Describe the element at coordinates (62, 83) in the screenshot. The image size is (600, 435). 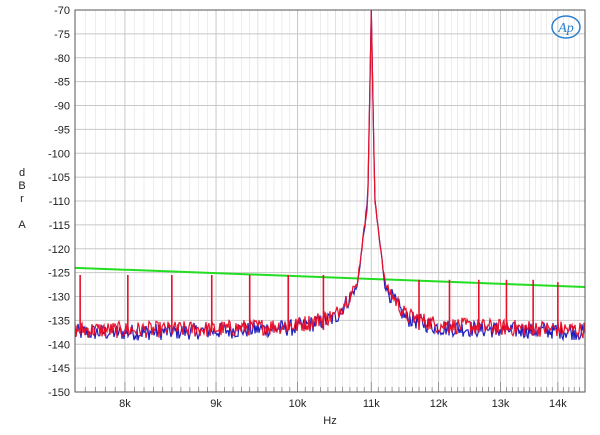
I see `y-tick-label: -85` at that location.